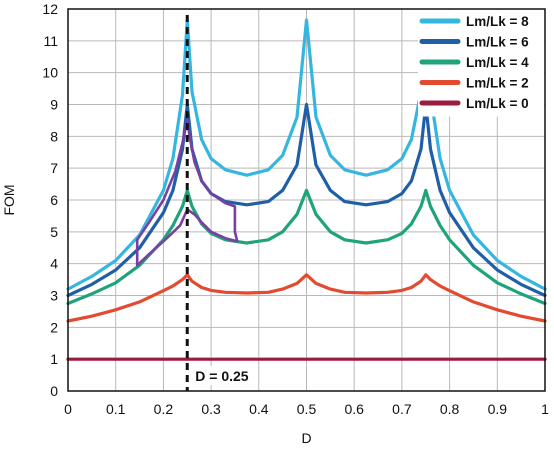 This screenshot has width=554, height=450. I want to click on y-tick-label: 12, so click(50, 9).